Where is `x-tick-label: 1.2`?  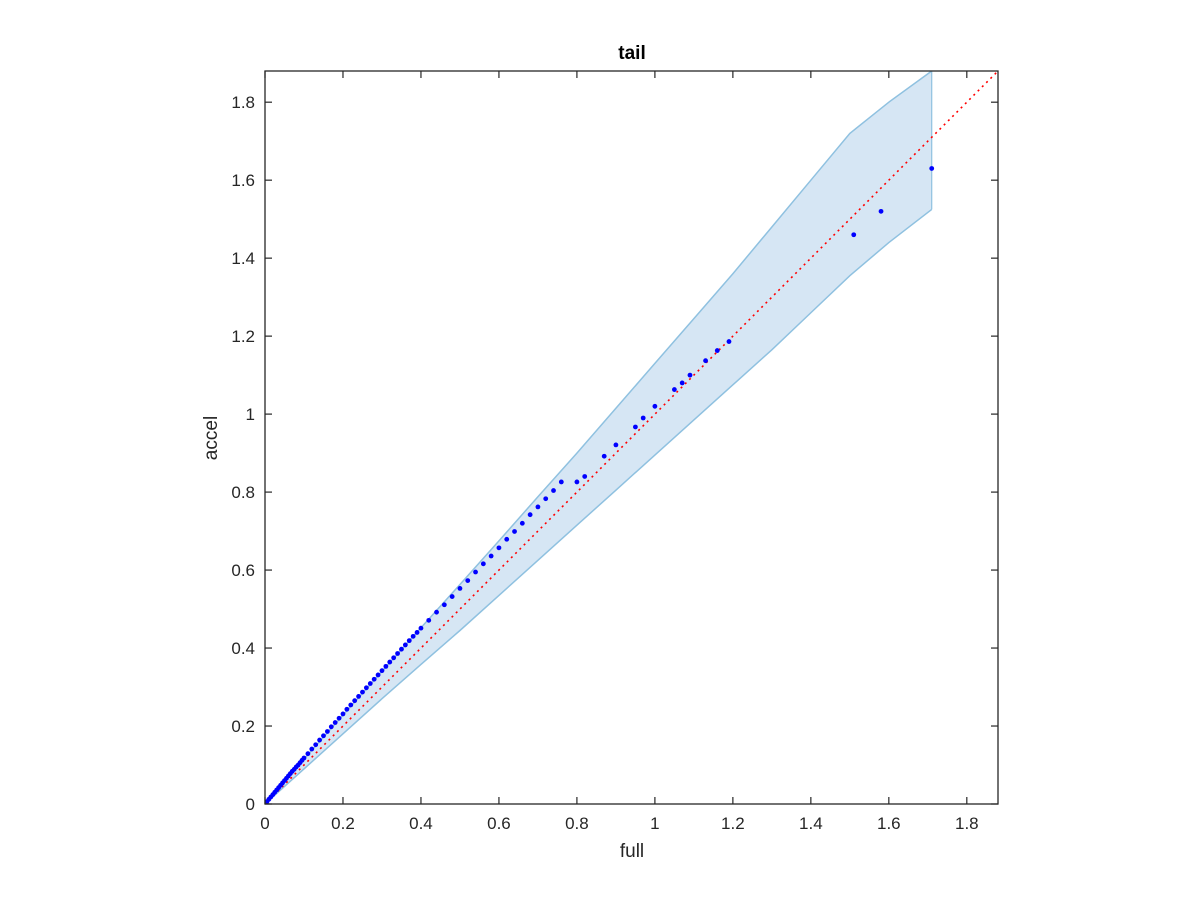
x-tick-label: 1.2 is located at coordinates (733, 823).